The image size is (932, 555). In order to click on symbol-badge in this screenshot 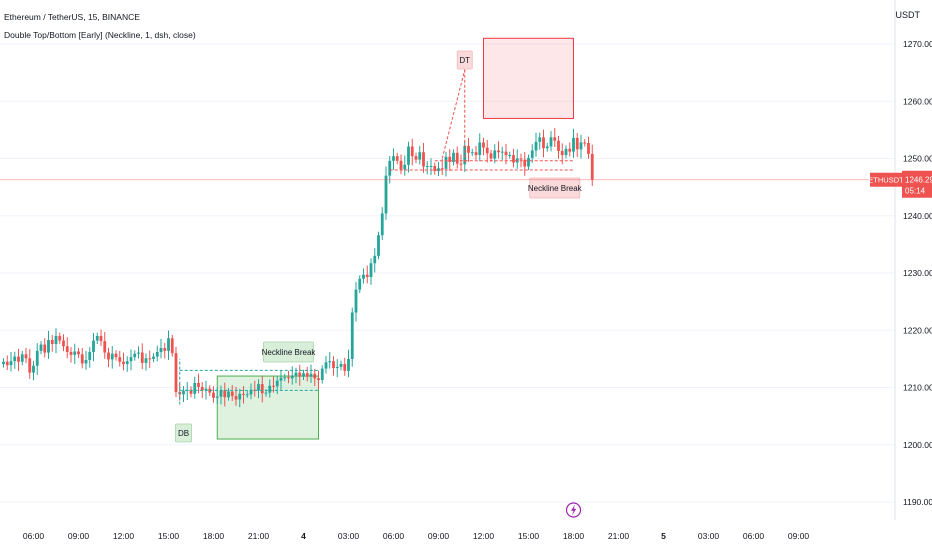, I will do `click(886, 179)`.